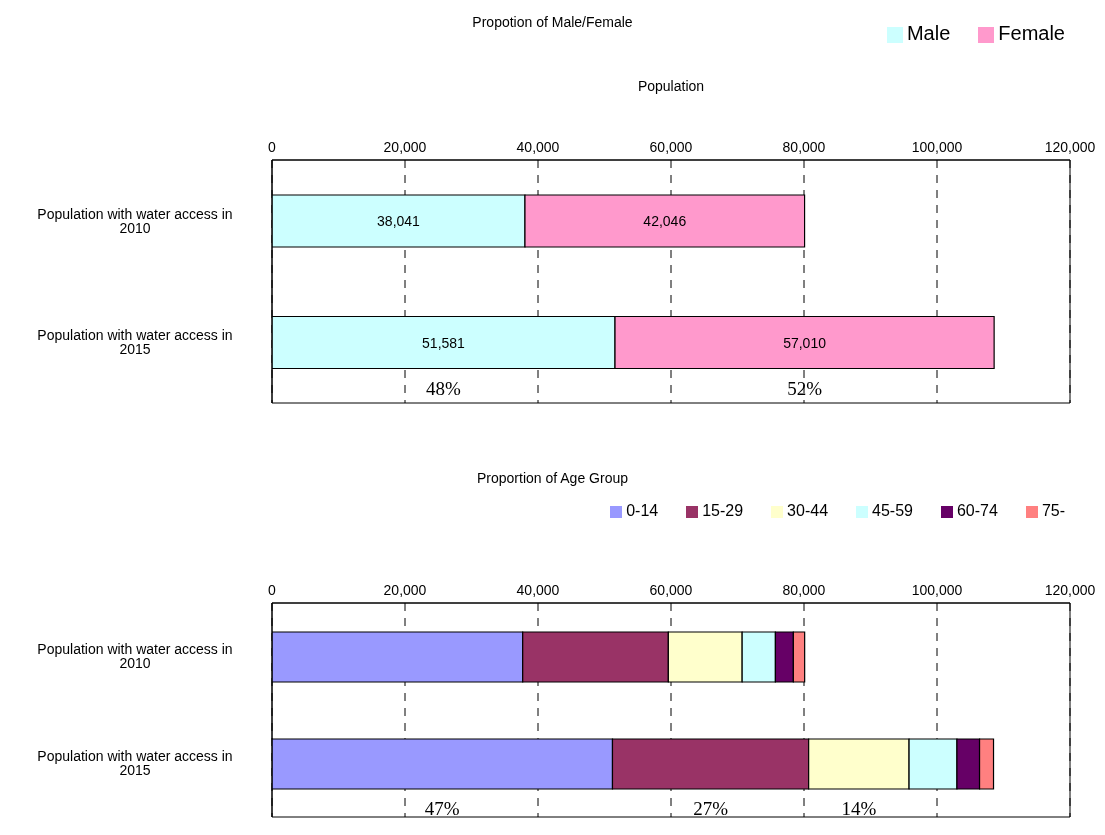 This screenshot has height=835, width=1105. I want to click on legend-label: Male, so click(928, 33).